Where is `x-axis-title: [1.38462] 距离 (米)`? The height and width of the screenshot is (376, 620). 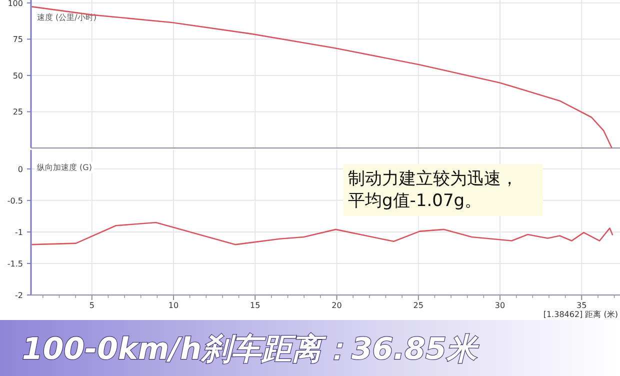
x-axis-title: [1.38462] 距离 (米) is located at coordinates (580, 314).